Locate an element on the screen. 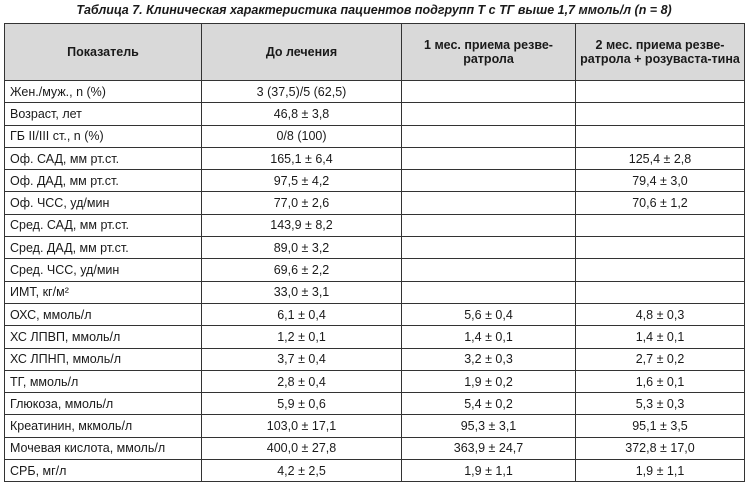  value-cell: 372,8 ± 17,0 is located at coordinates (660, 448).